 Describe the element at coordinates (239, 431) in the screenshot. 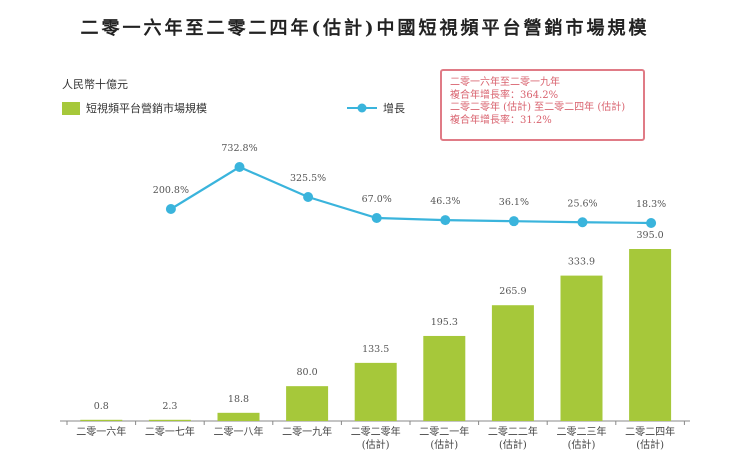

I see `x-tick-label-3: 二零一八年` at that location.